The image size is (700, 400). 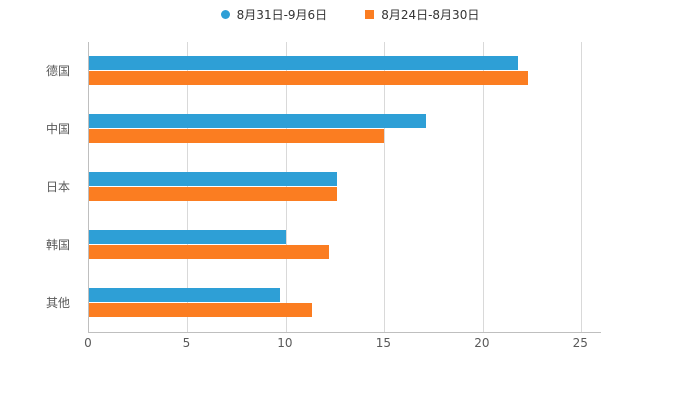 I want to click on bar-德国-series2, so click(x=309, y=78).